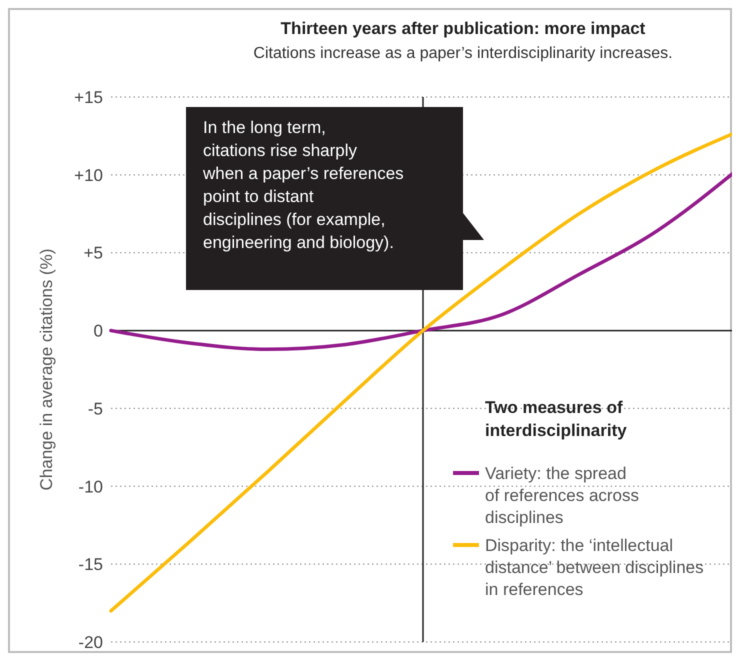 This screenshot has width=740, height=661. I want to click on y-tick-label: +15, so click(88, 97).